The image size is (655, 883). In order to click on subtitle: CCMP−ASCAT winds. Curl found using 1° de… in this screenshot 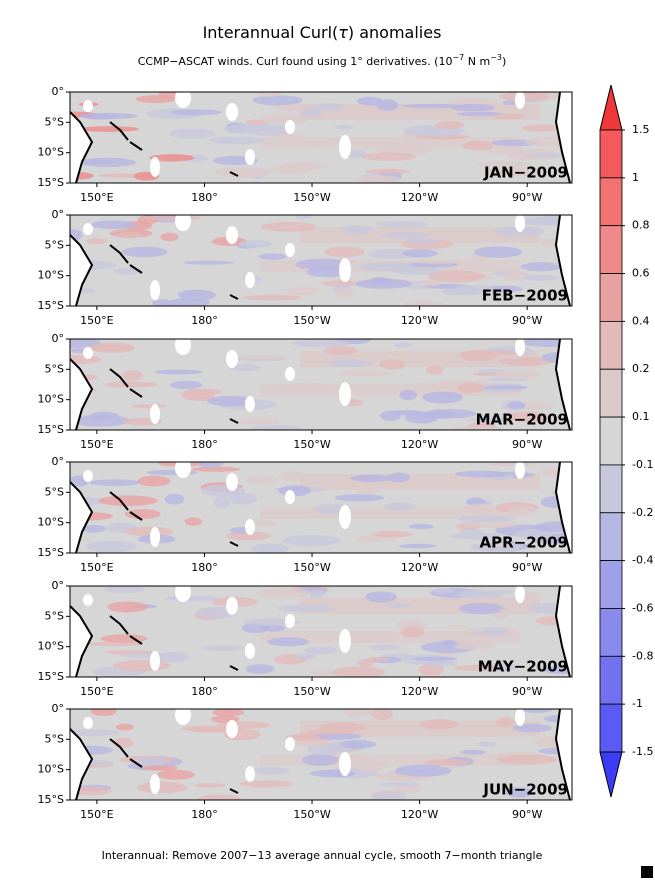, I will do `click(322, 61)`.